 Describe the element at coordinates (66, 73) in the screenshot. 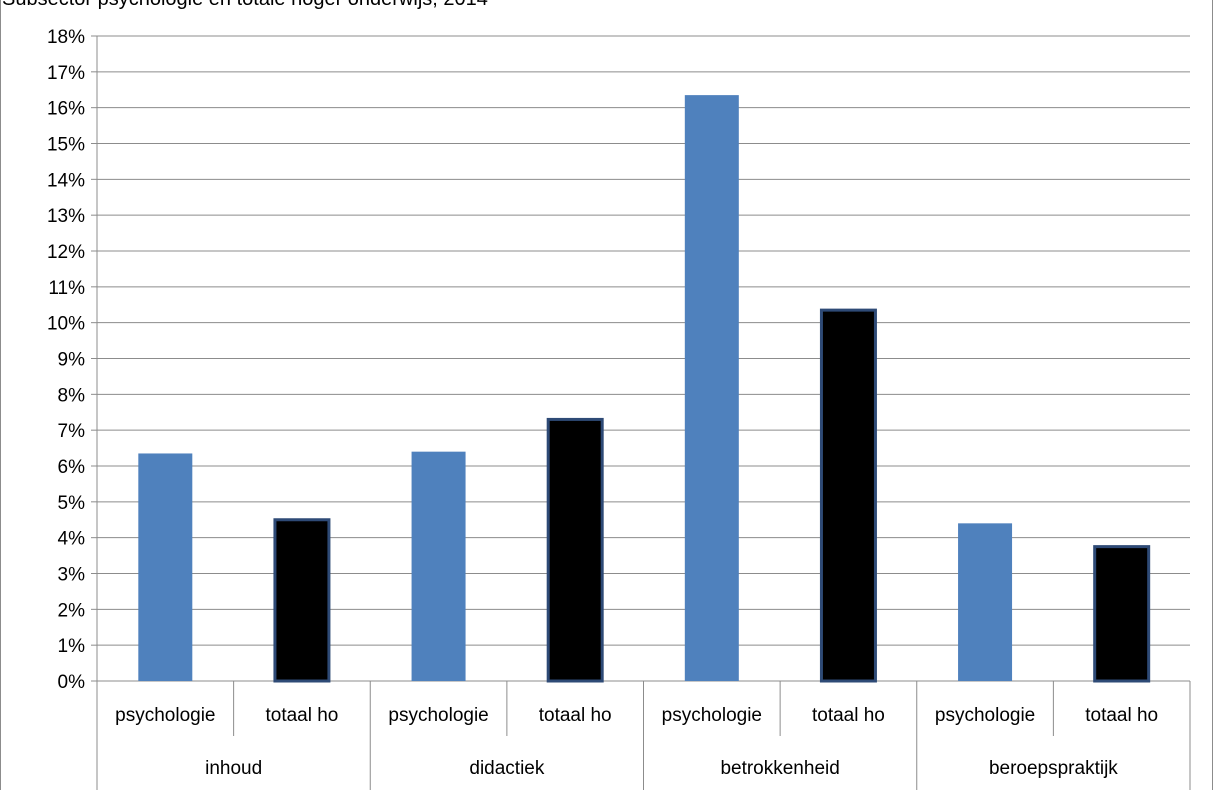

I see `y-tick-label: 17%` at that location.